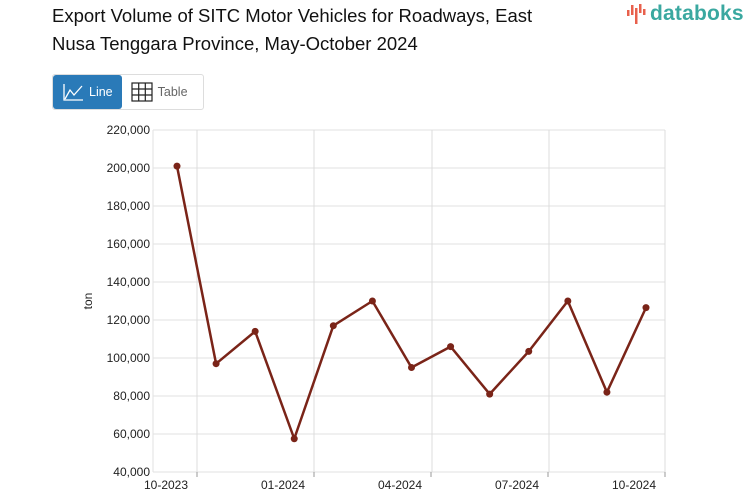  I want to click on y-axis-label: ton, so click(88, 301).